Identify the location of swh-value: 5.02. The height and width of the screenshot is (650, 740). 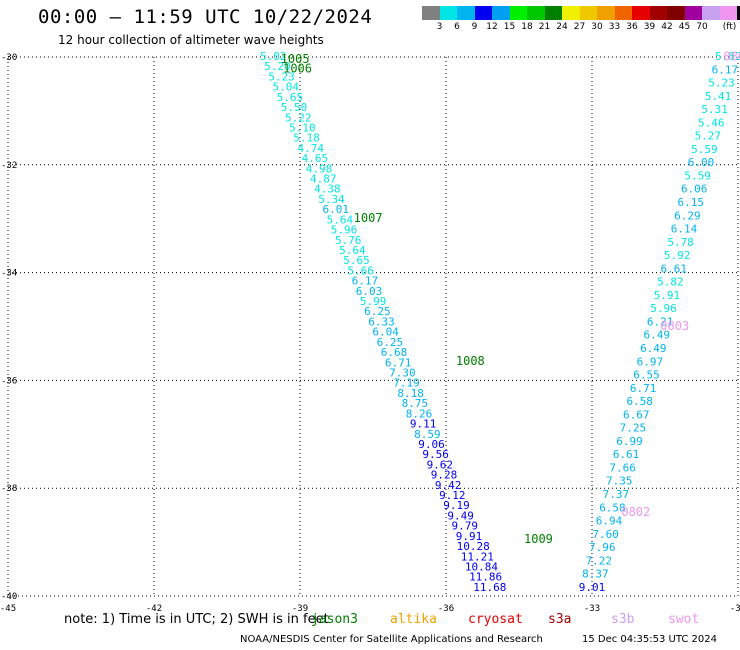
(273, 56).